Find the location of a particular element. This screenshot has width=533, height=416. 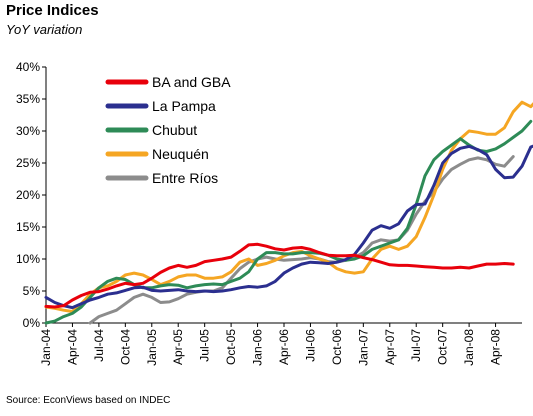

x-tick-label: Jan-05 is located at coordinates (152, 347).